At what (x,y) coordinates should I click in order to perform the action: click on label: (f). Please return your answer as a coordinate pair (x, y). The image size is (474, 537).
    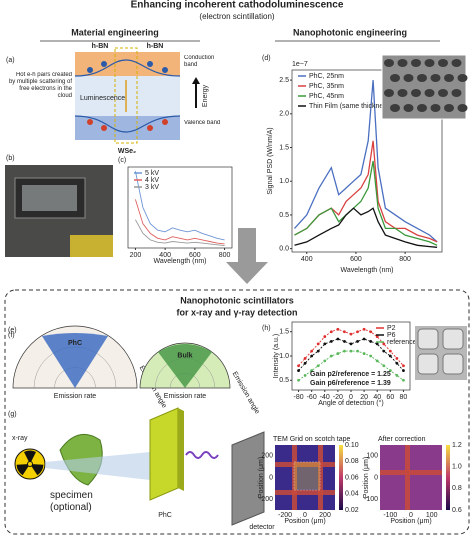
    Looking at the image, I should click on (11, 335).